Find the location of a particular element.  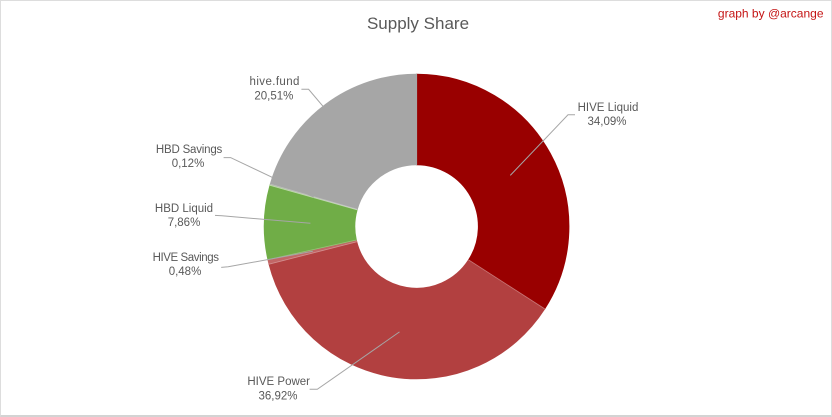

svg-text: HBD Liquid is located at coordinates (184, 209).